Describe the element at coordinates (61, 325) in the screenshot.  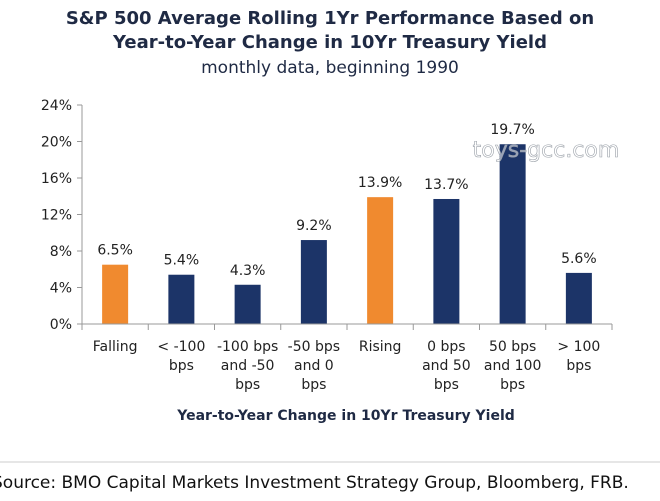
I see `y-tick-label: 0%` at that location.